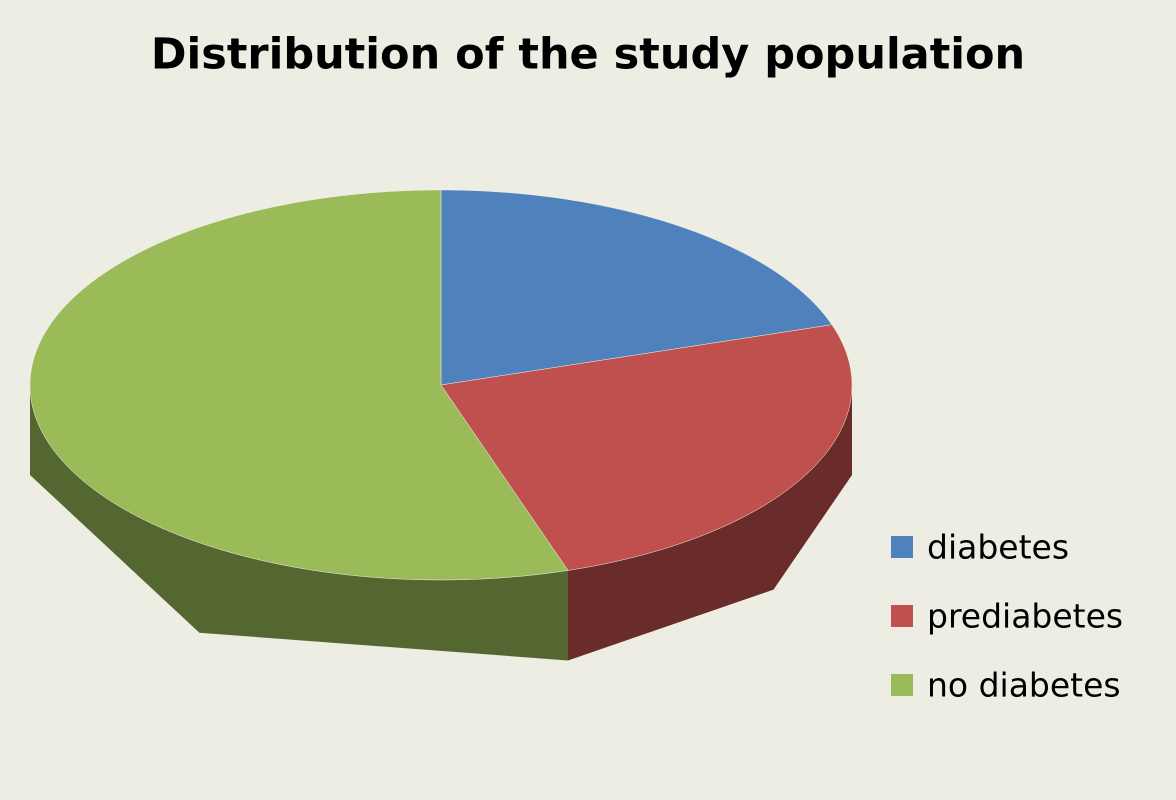 Image resolution: width=1176 pixels, height=800 pixels. Describe the element at coordinates (1024, 685) in the screenshot. I see `legend-label: no diabetes` at that location.